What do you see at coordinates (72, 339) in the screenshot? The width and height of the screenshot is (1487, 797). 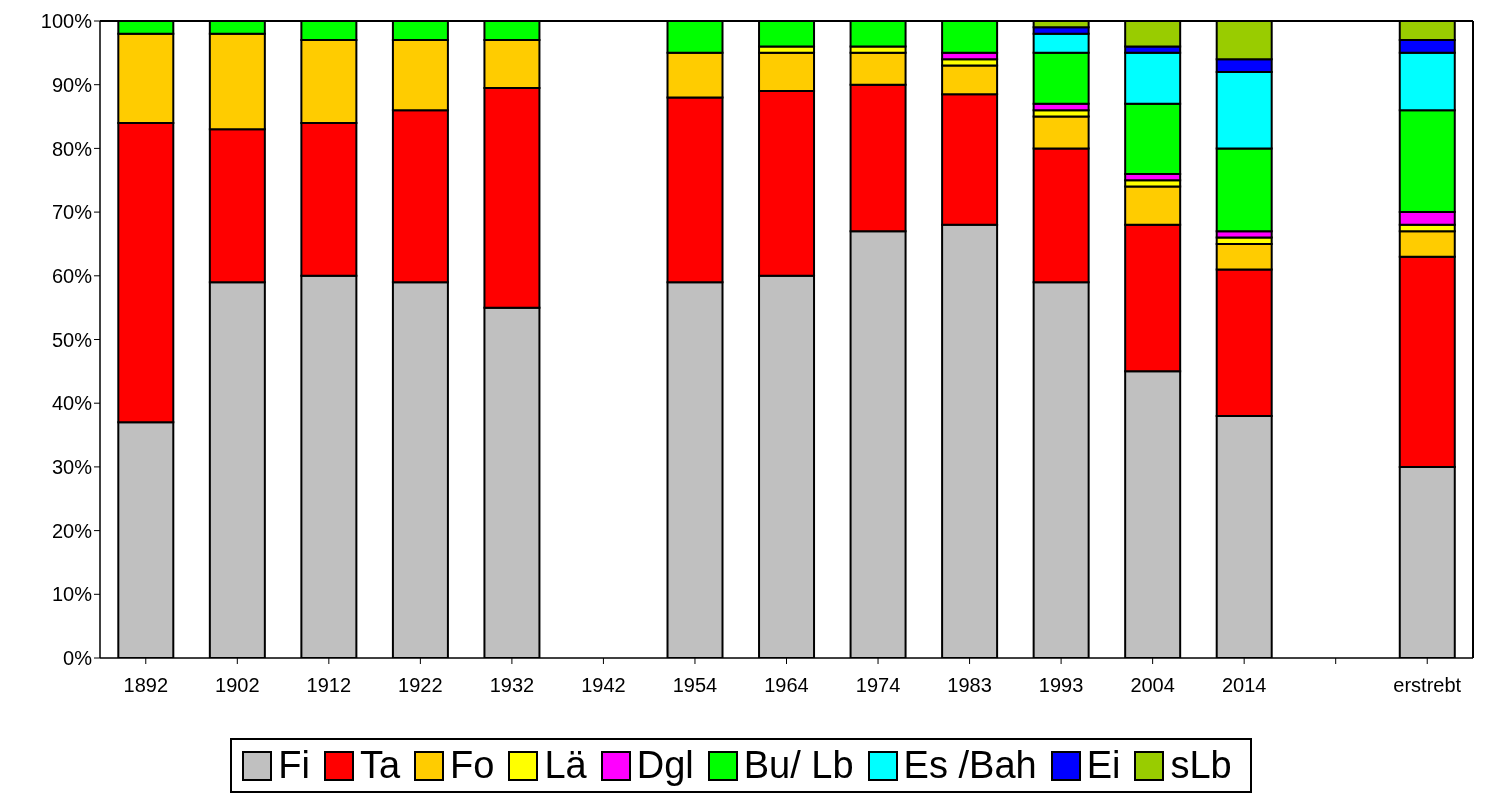 I see `y-tick-label: 50%` at bounding box center [72, 339].